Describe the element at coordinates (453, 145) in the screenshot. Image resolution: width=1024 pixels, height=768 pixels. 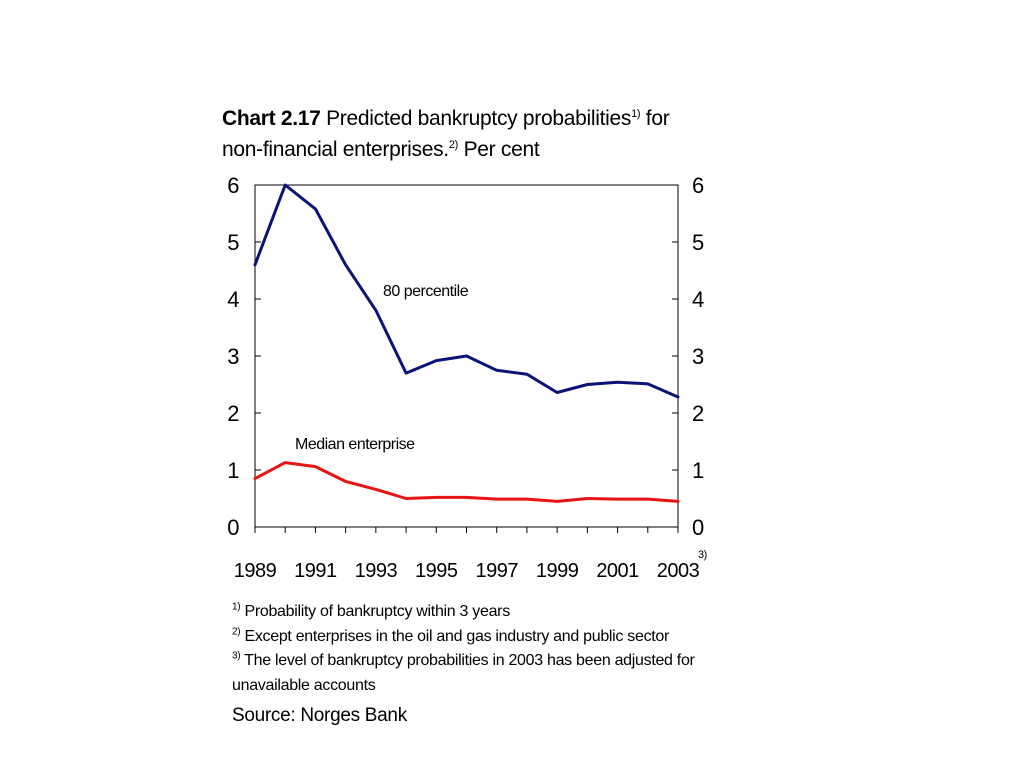
I see `title-footnote-mark-2: 2)` at that location.